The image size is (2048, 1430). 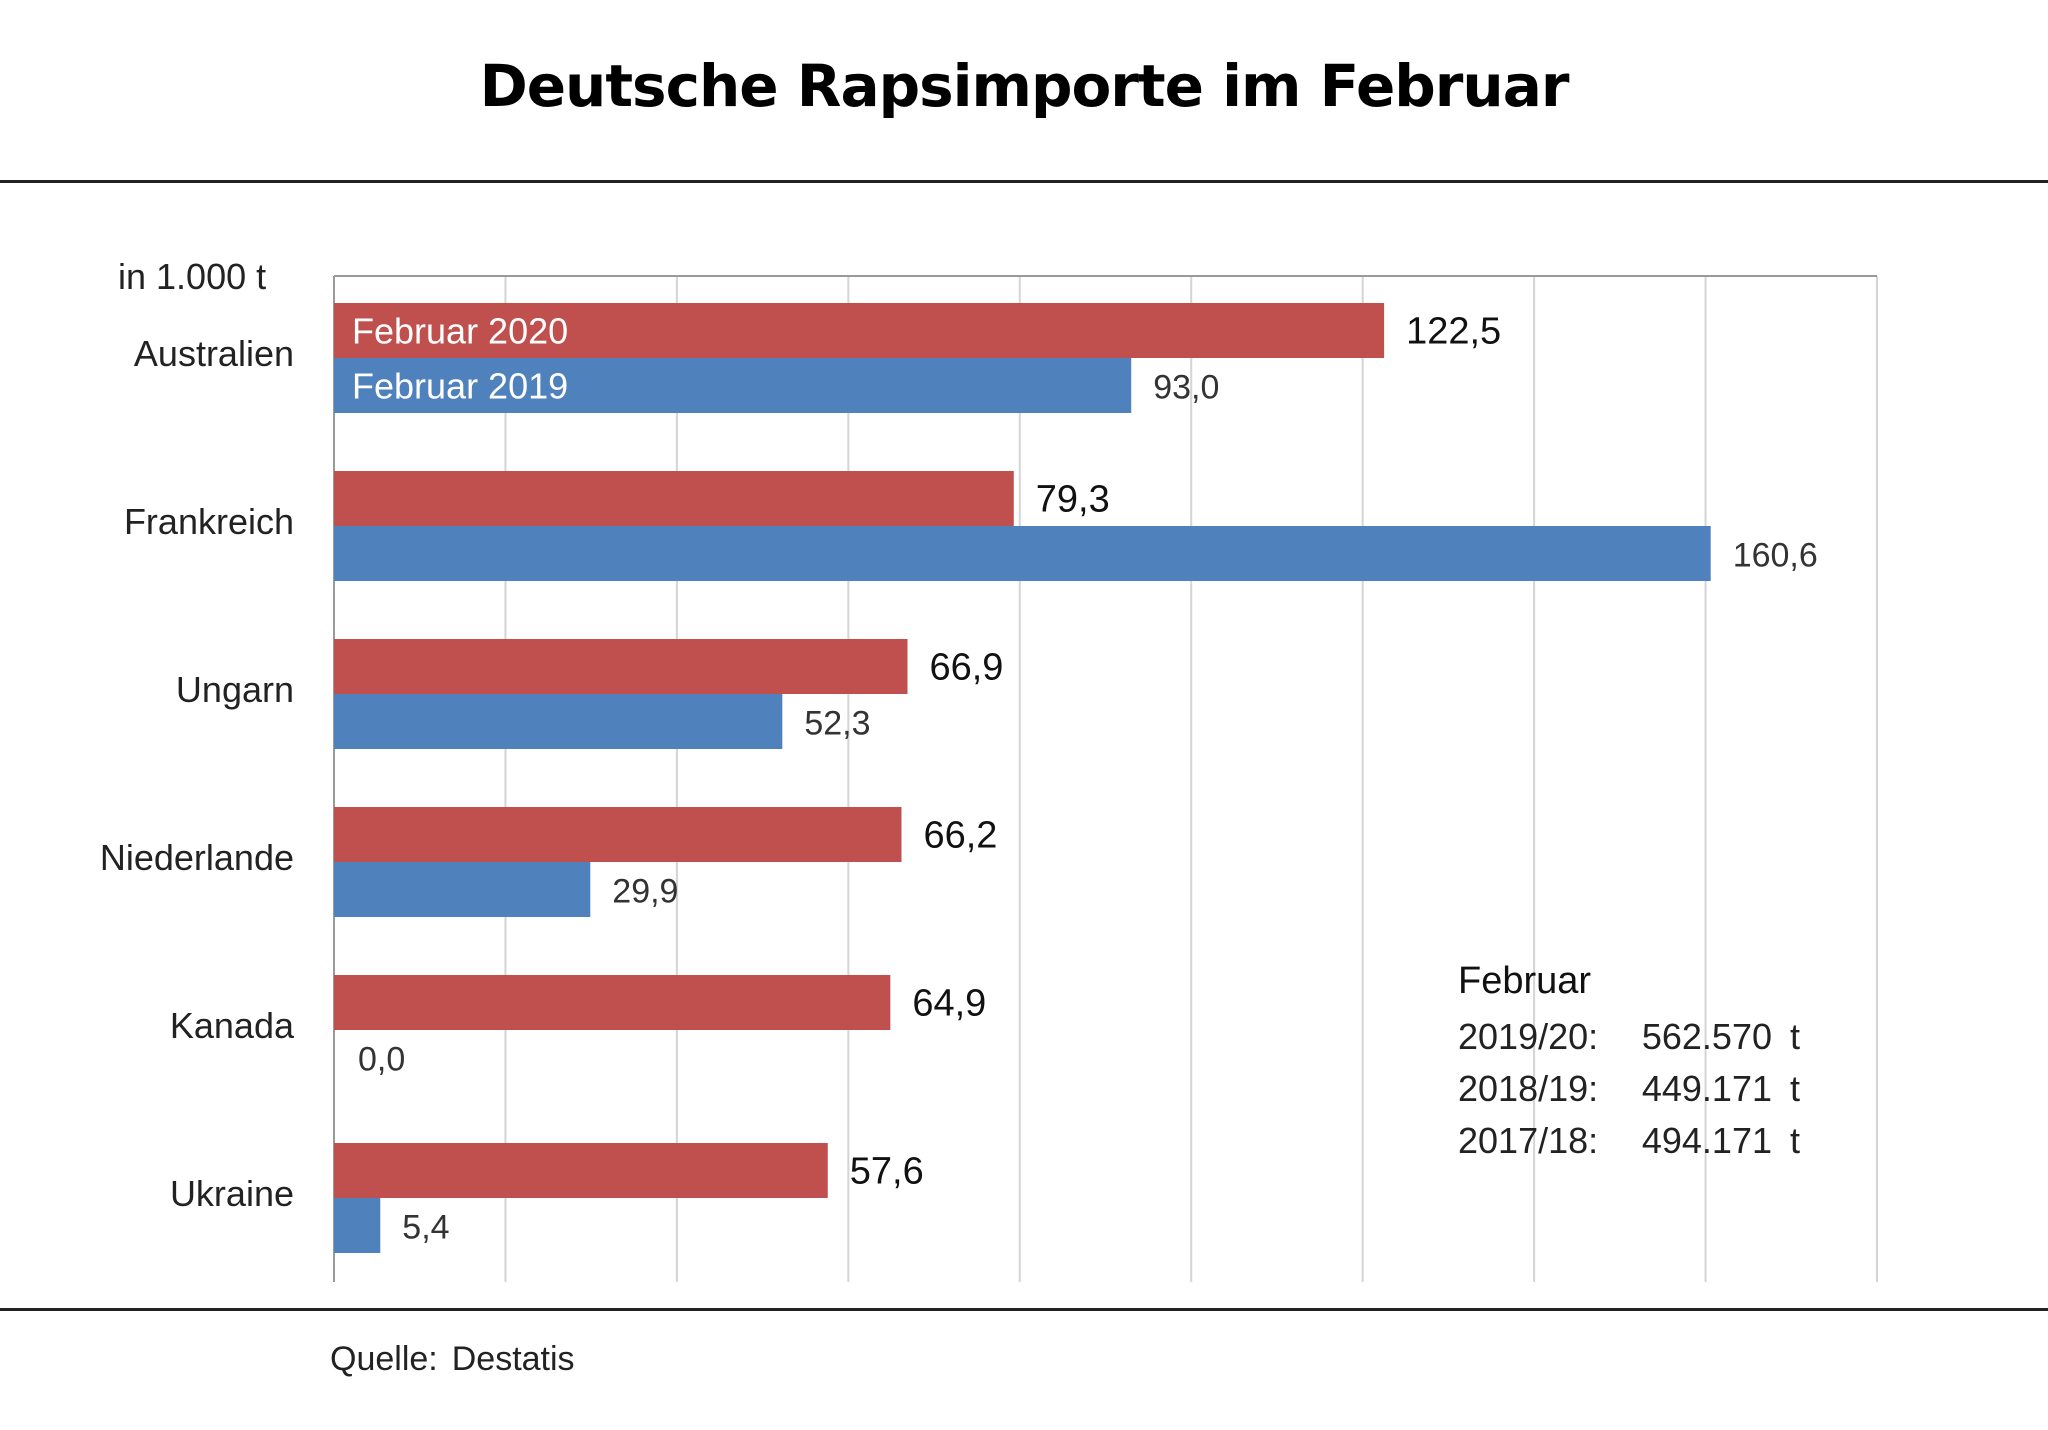 What do you see at coordinates (960, 836) in the screenshot?
I see `data-label: 66,2` at bounding box center [960, 836].